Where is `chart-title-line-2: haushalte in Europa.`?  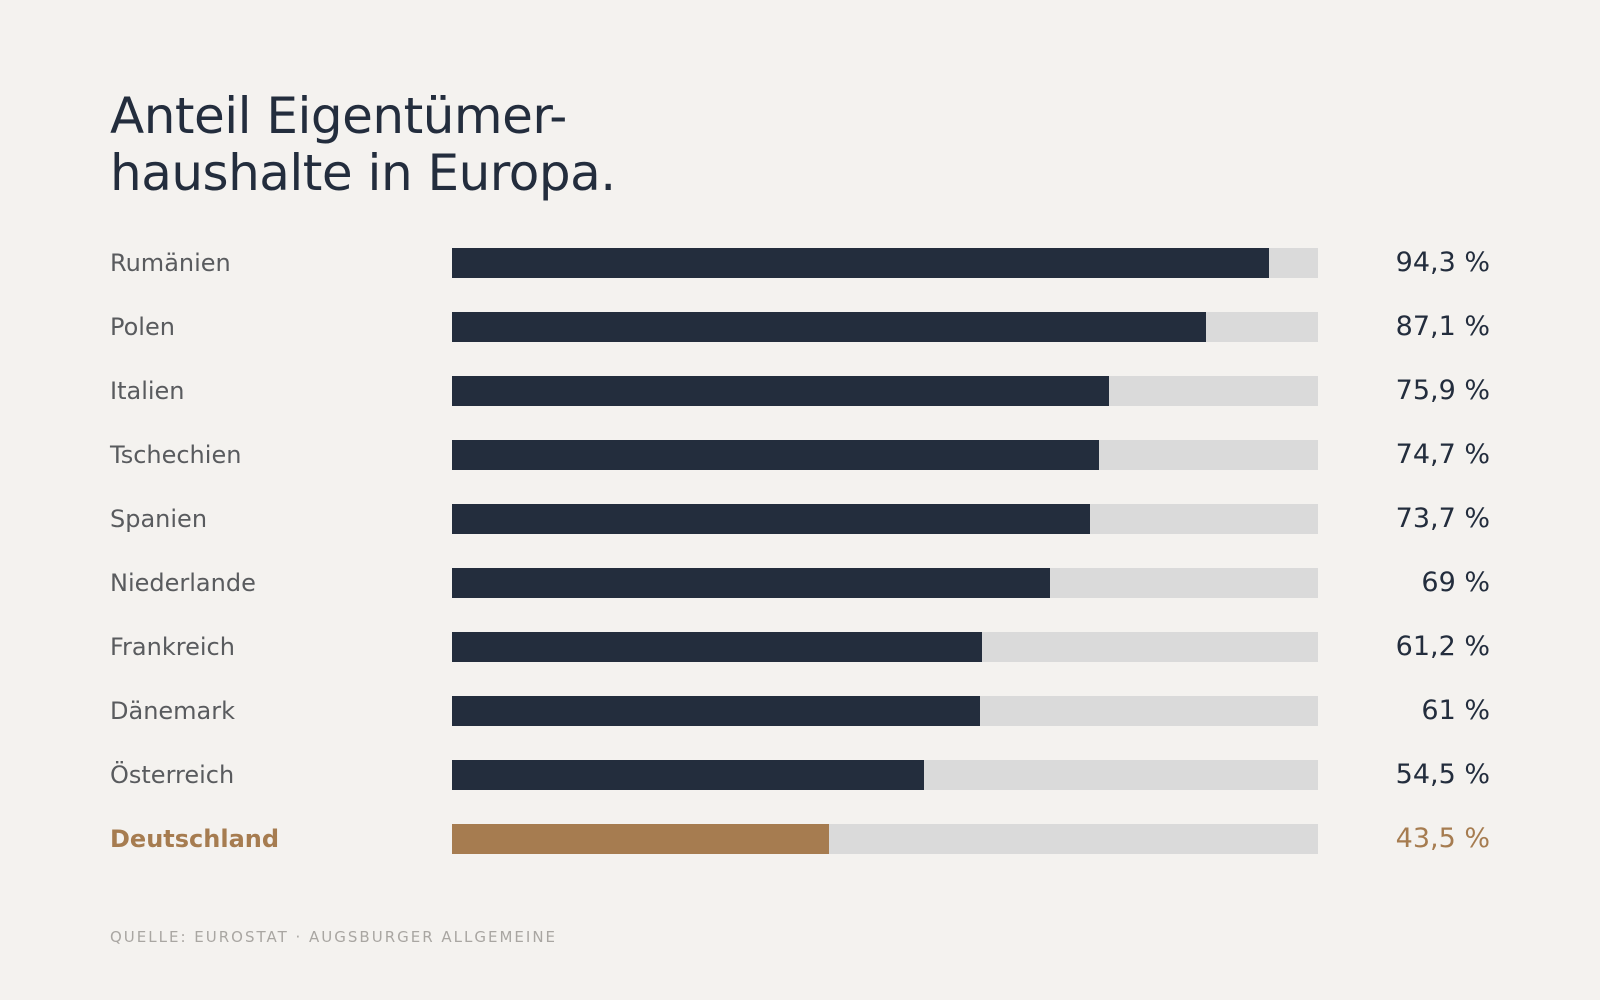
chart-title-line-2: haushalte in Europa. is located at coordinates (363, 173).